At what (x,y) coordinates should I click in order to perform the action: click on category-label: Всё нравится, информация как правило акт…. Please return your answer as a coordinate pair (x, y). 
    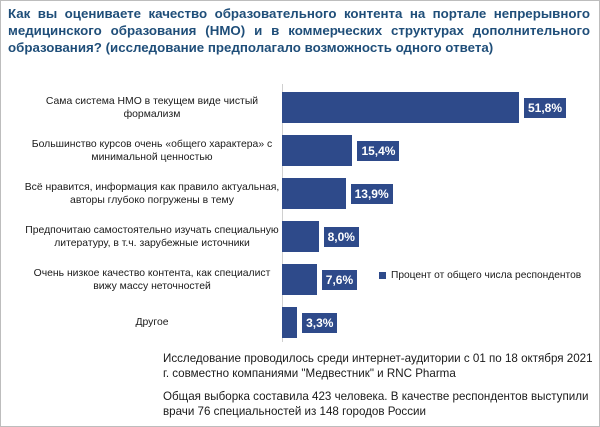
    Looking at the image, I should click on (152, 193).